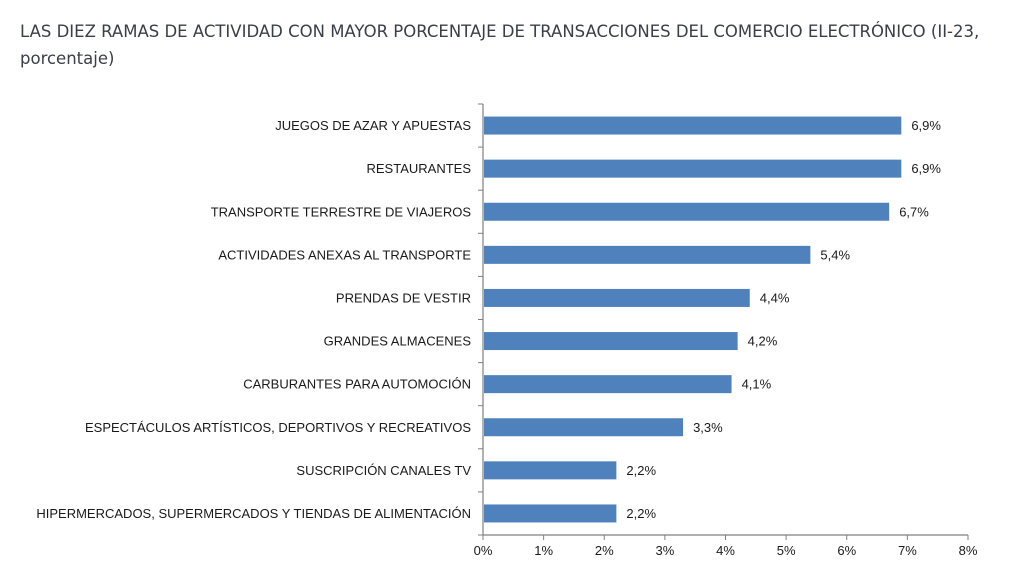 This screenshot has width=1024, height=568. What do you see at coordinates (835, 254) in the screenshot?
I see `value-label: 5,4%` at bounding box center [835, 254].